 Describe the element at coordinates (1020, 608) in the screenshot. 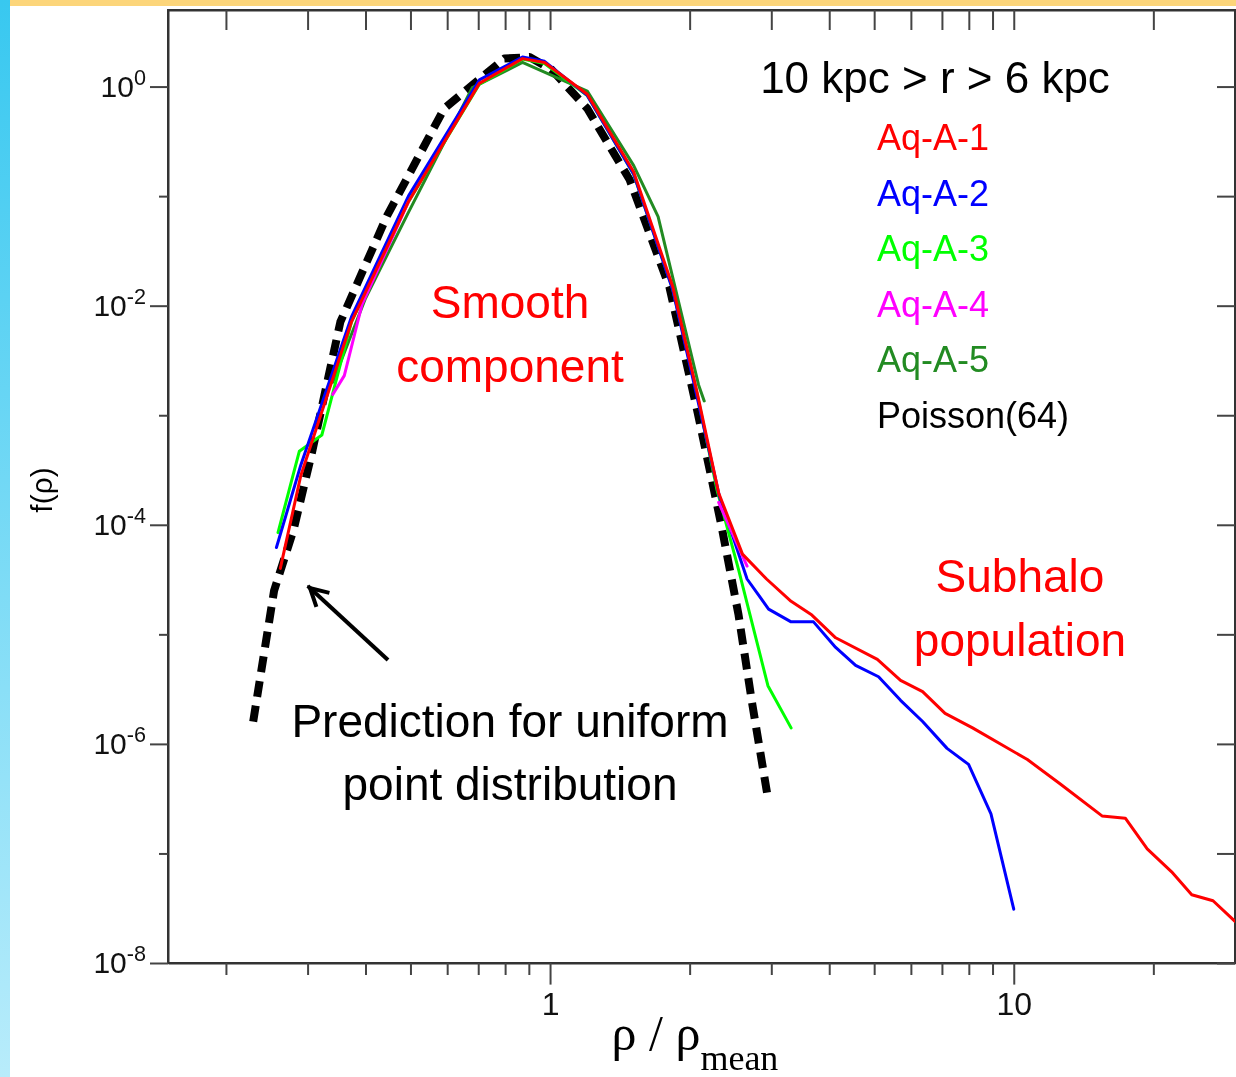

I see `annotation: Subhalo population` at that location.